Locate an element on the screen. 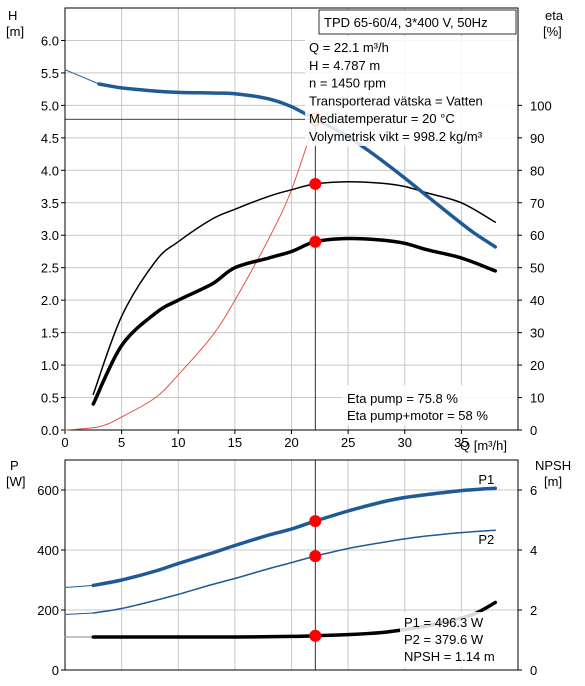 Image resolution: width=585 pixels, height=686 pixels. power-info-line: P2 = 379.6 W is located at coordinates (444, 639).